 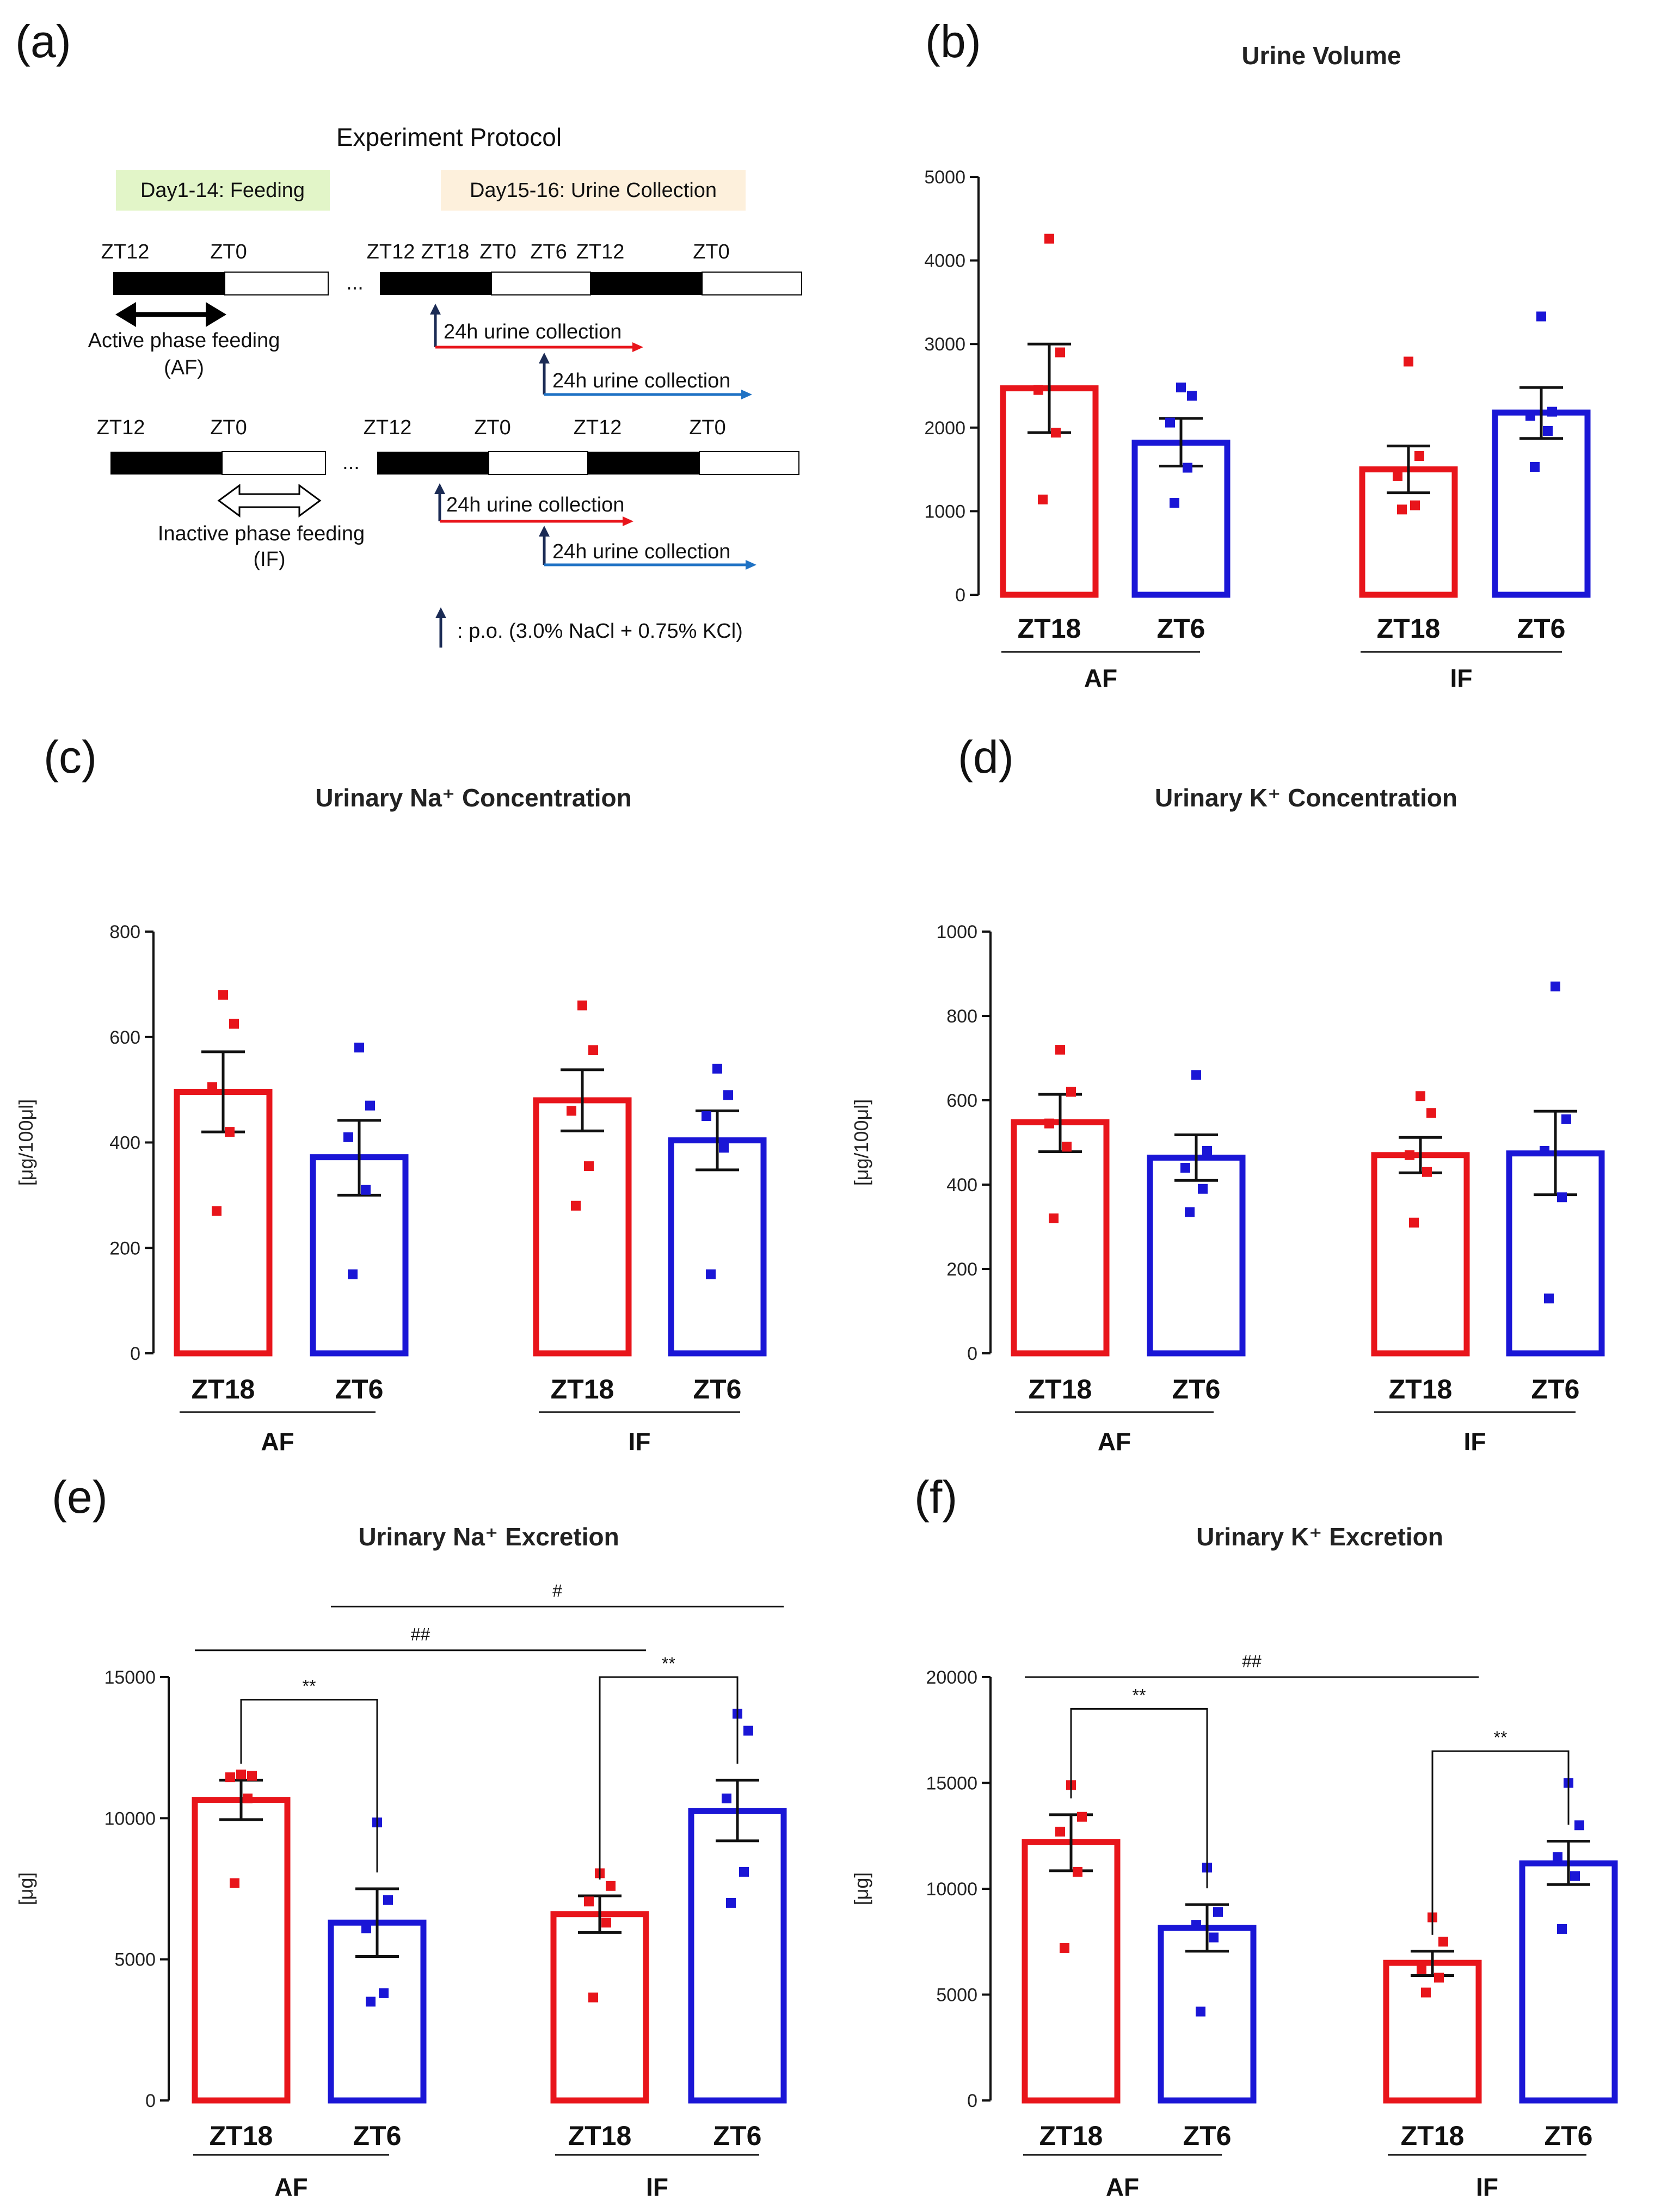 What do you see at coordinates (124, 932) in the screenshot?
I see `y-tick-label: 800` at bounding box center [124, 932].